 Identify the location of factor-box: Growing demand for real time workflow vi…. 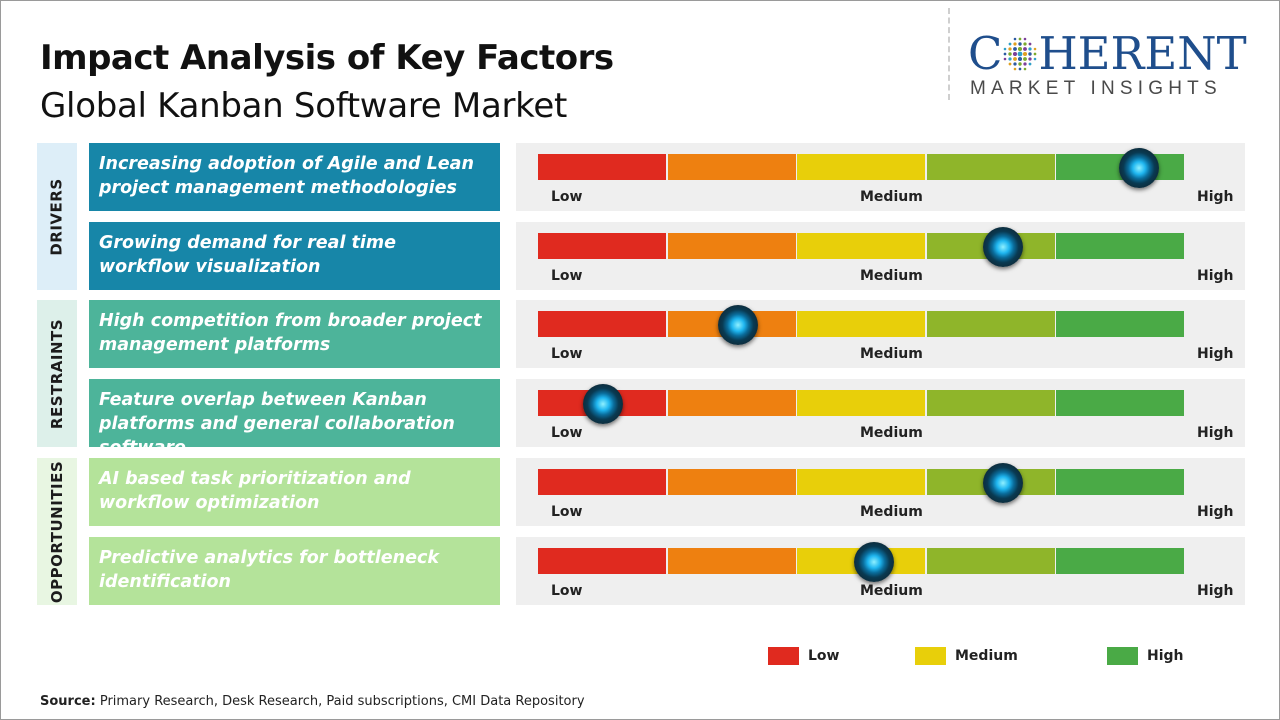
(294, 256).